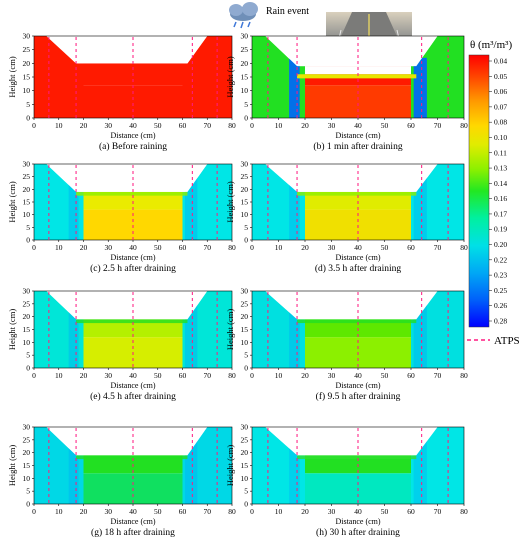 Image resolution: width=529 pixels, height=550 pixels. I want to click on soil-center-upper, so click(133, 200).